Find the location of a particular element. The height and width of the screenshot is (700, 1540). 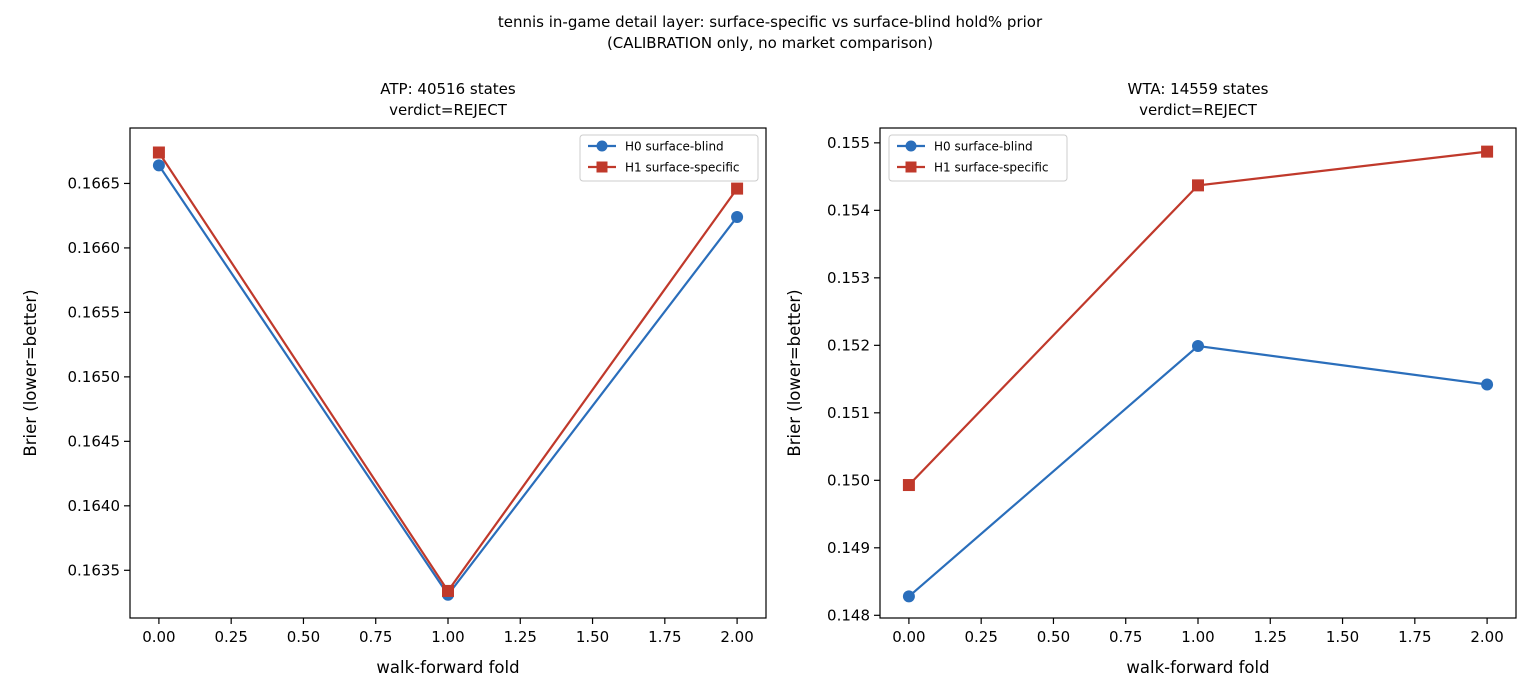

wta-x-tick-label: 1.75 is located at coordinates (1414, 637).